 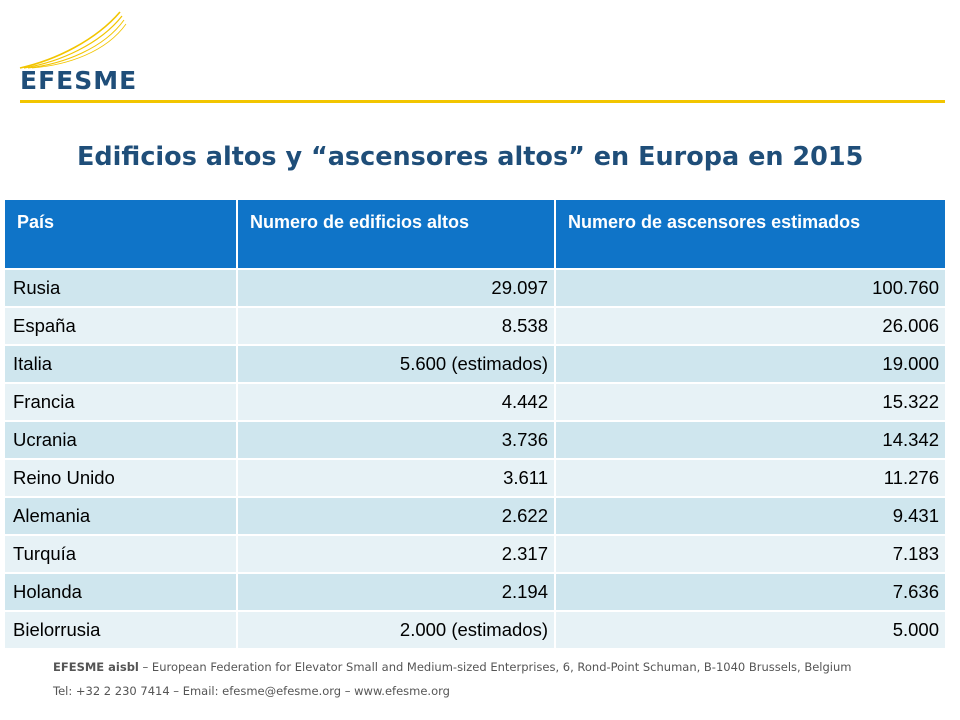 I want to click on table-row: Reino Unido 3.611 11.276, so click(x=475, y=477).